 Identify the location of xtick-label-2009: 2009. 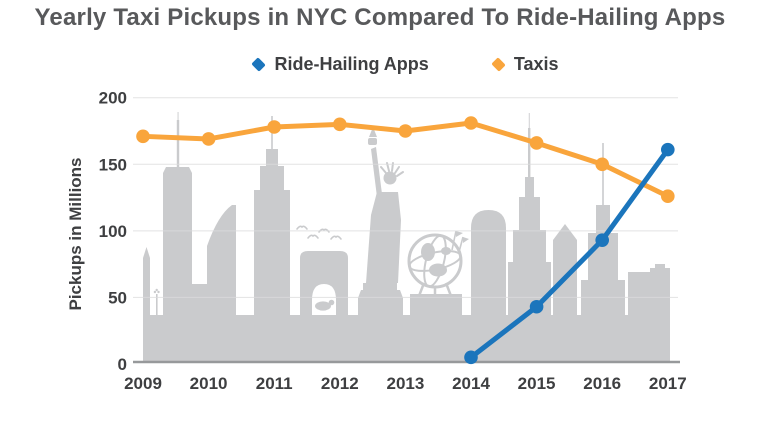
(143, 383).